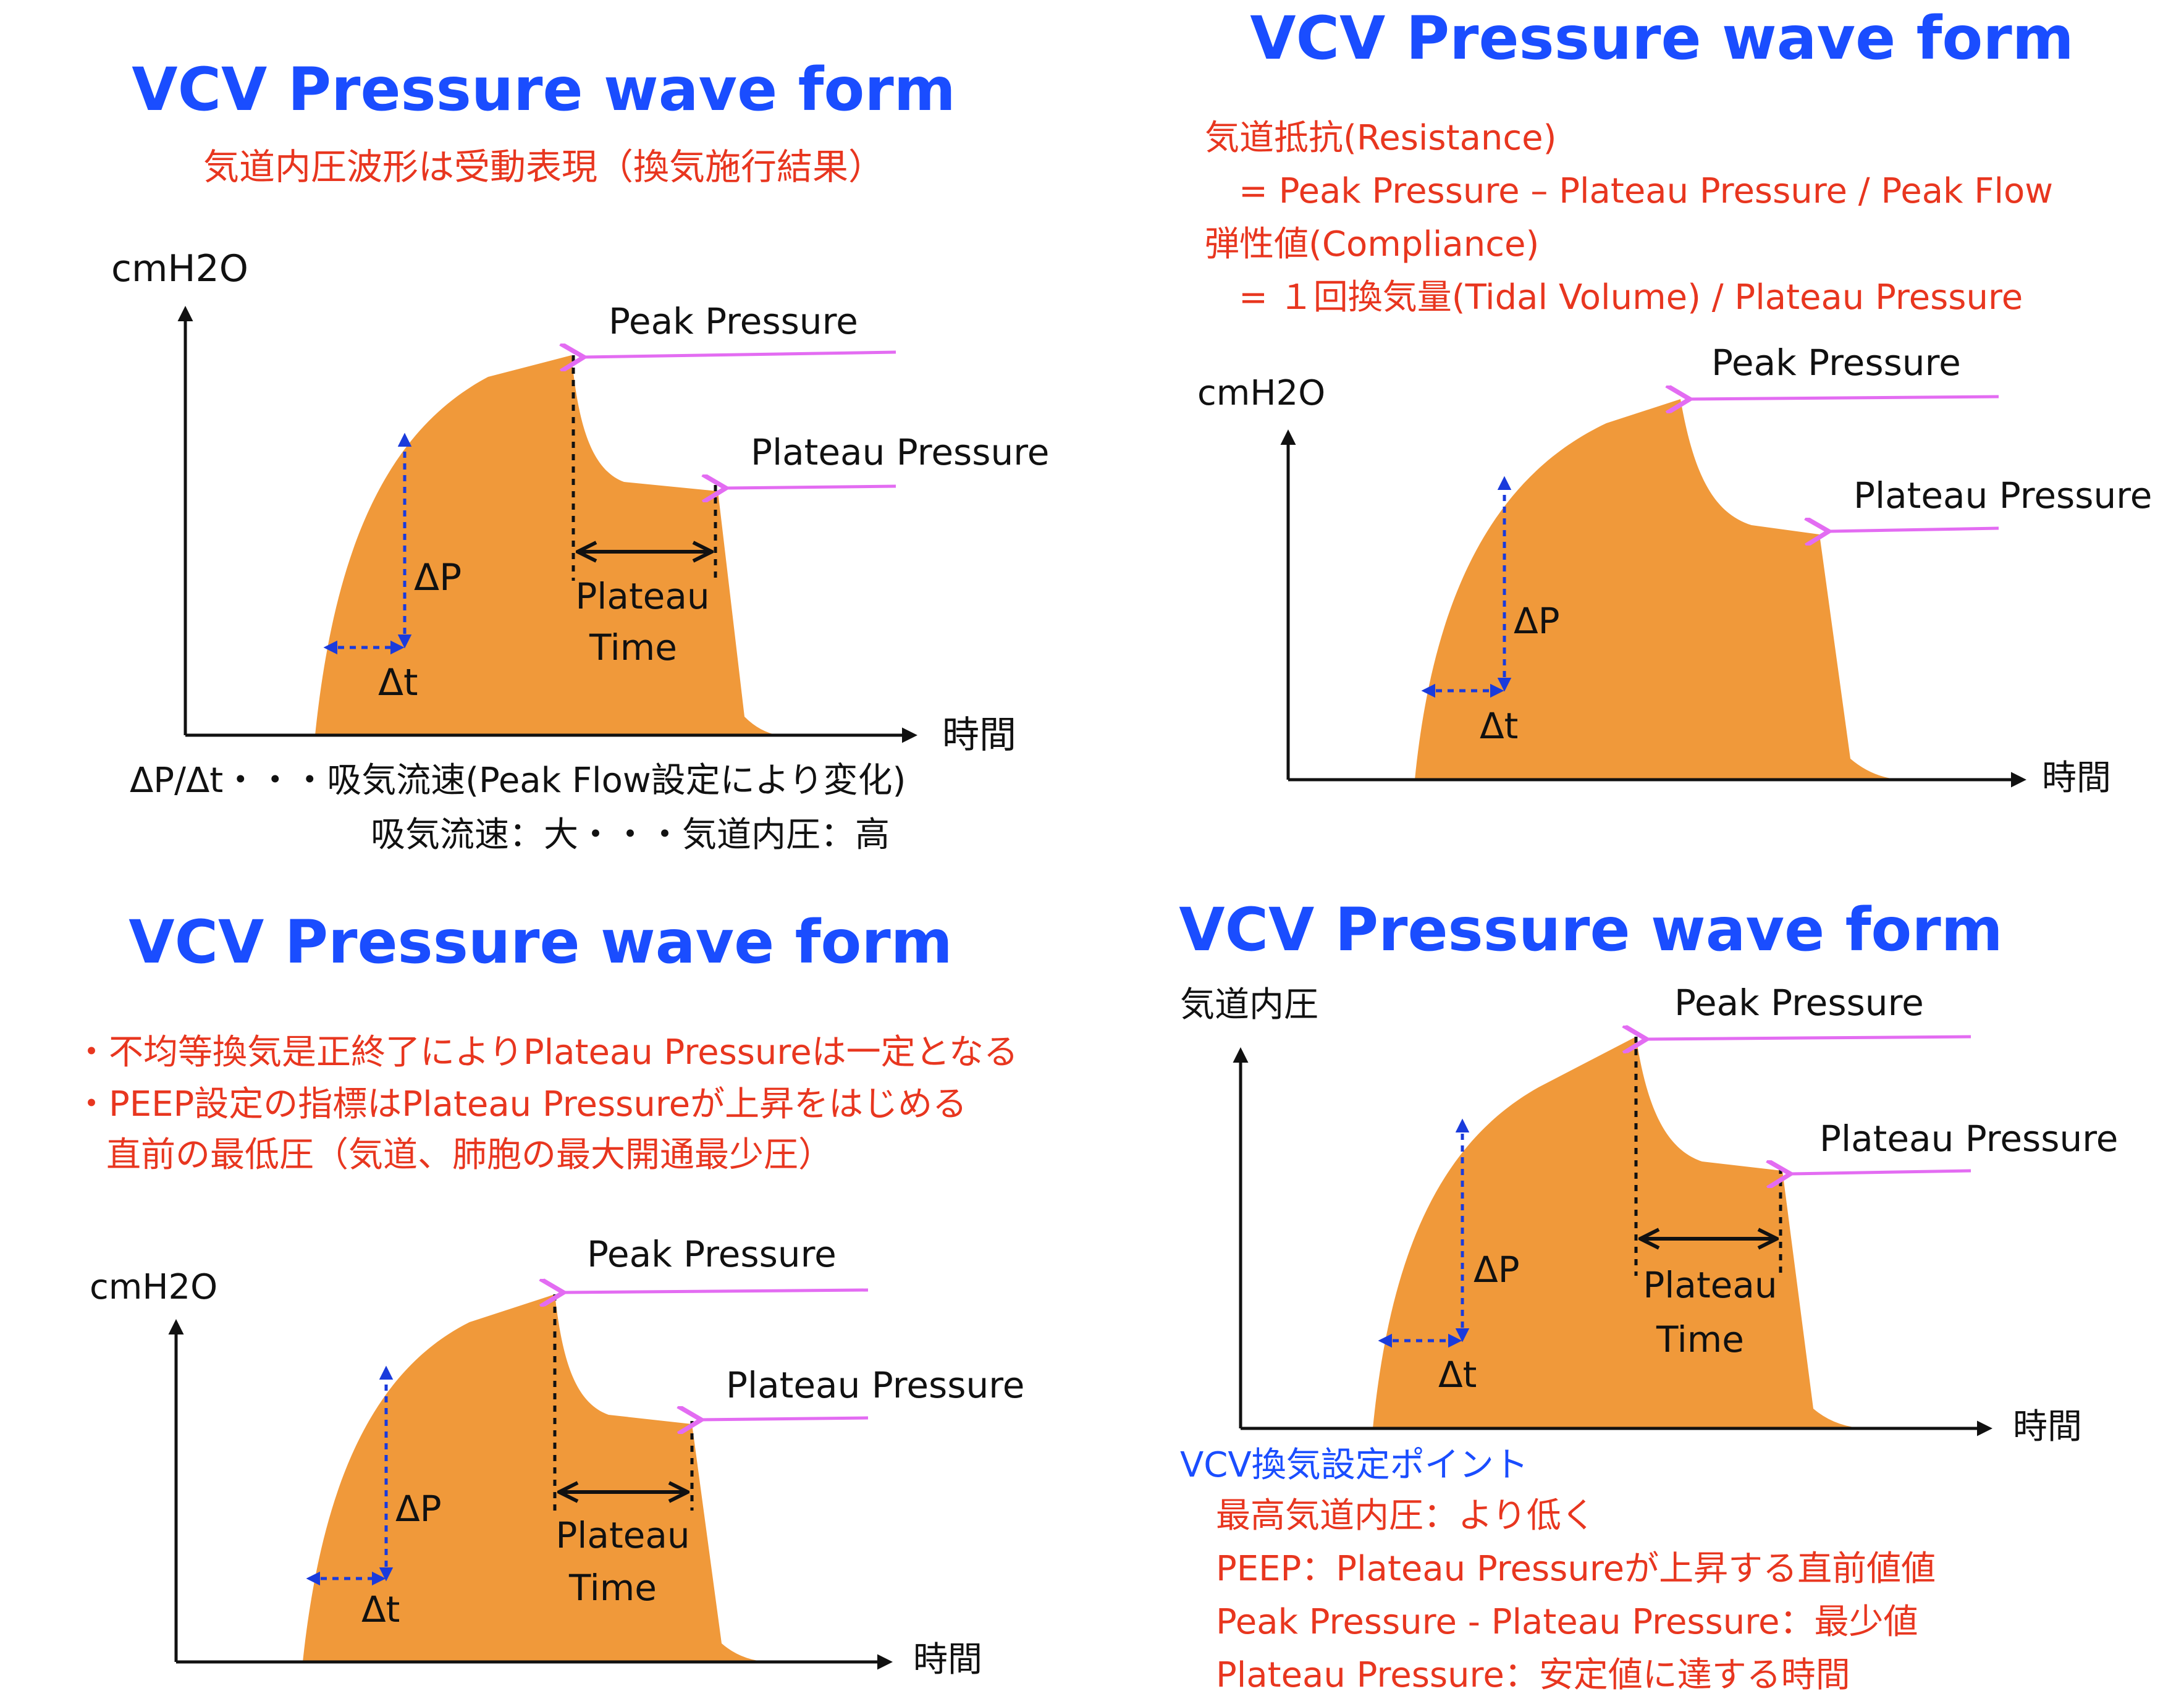 This screenshot has width=2184, height=1699. What do you see at coordinates (520, 1104) in the screenshot?
I see `note-line-2: ・PEEP設定の指標はPlateau Pressureが上昇をはじめる` at bounding box center [520, 1104].